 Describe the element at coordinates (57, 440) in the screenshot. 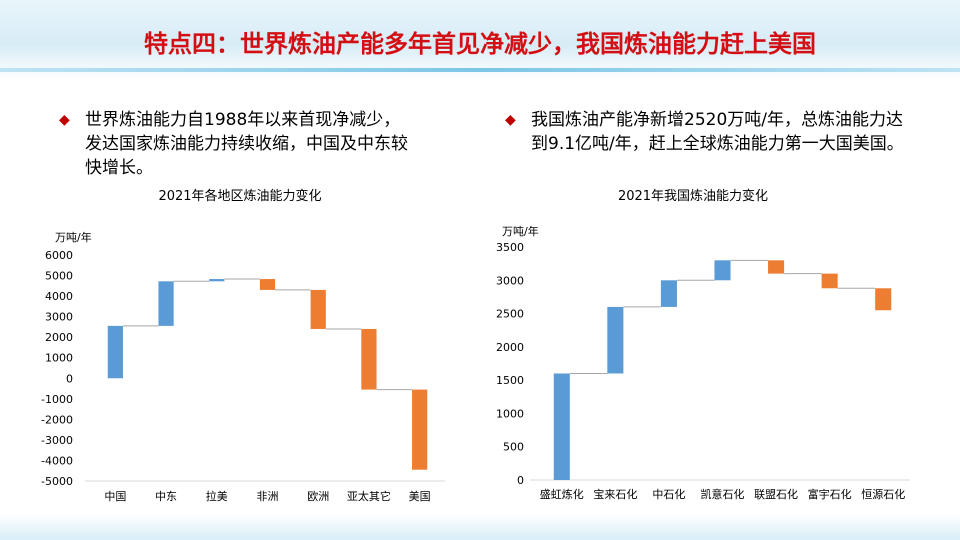

I see `y-tick-label: -3000` at that location.